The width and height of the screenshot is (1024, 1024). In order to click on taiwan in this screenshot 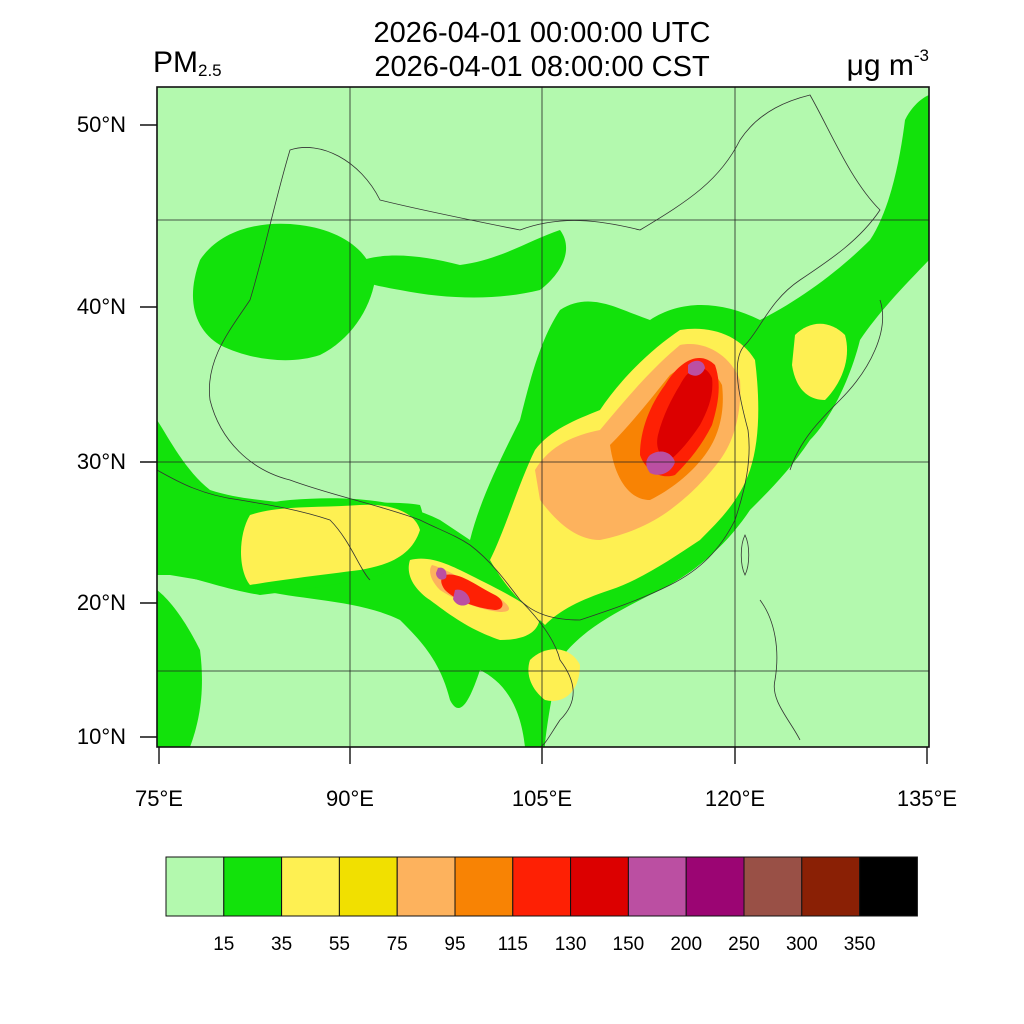, I will do `click(745, 555)`.